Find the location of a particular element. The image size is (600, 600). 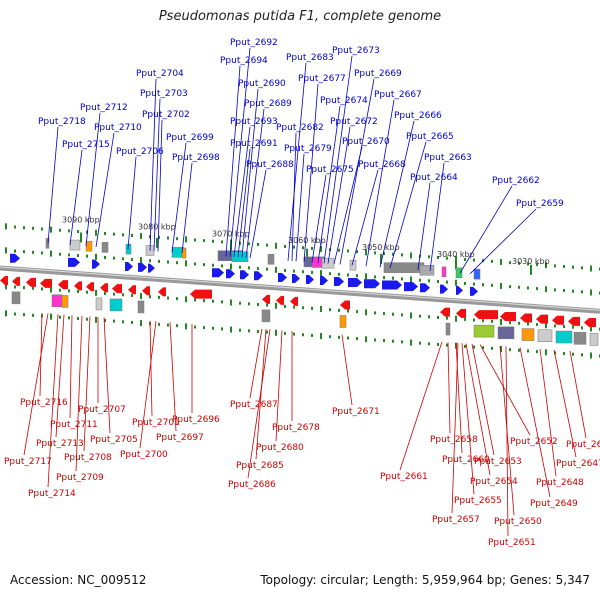

accession-text: Accession: NC_009512 is located at coordinates (78, 580).